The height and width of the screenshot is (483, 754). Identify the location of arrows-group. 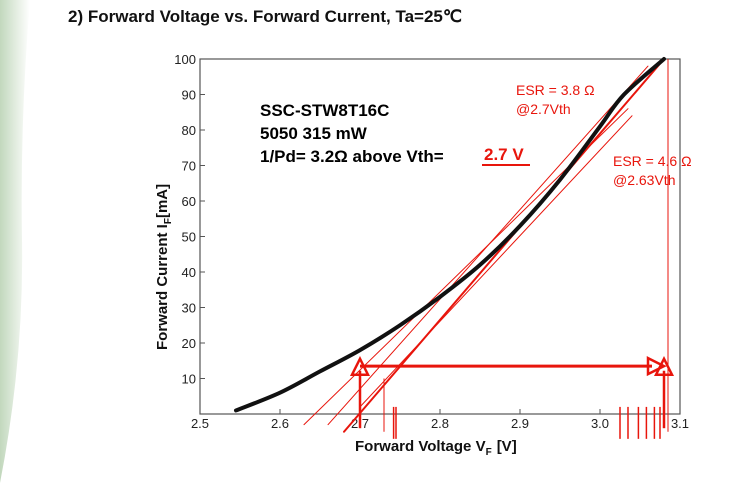
(512, 392).